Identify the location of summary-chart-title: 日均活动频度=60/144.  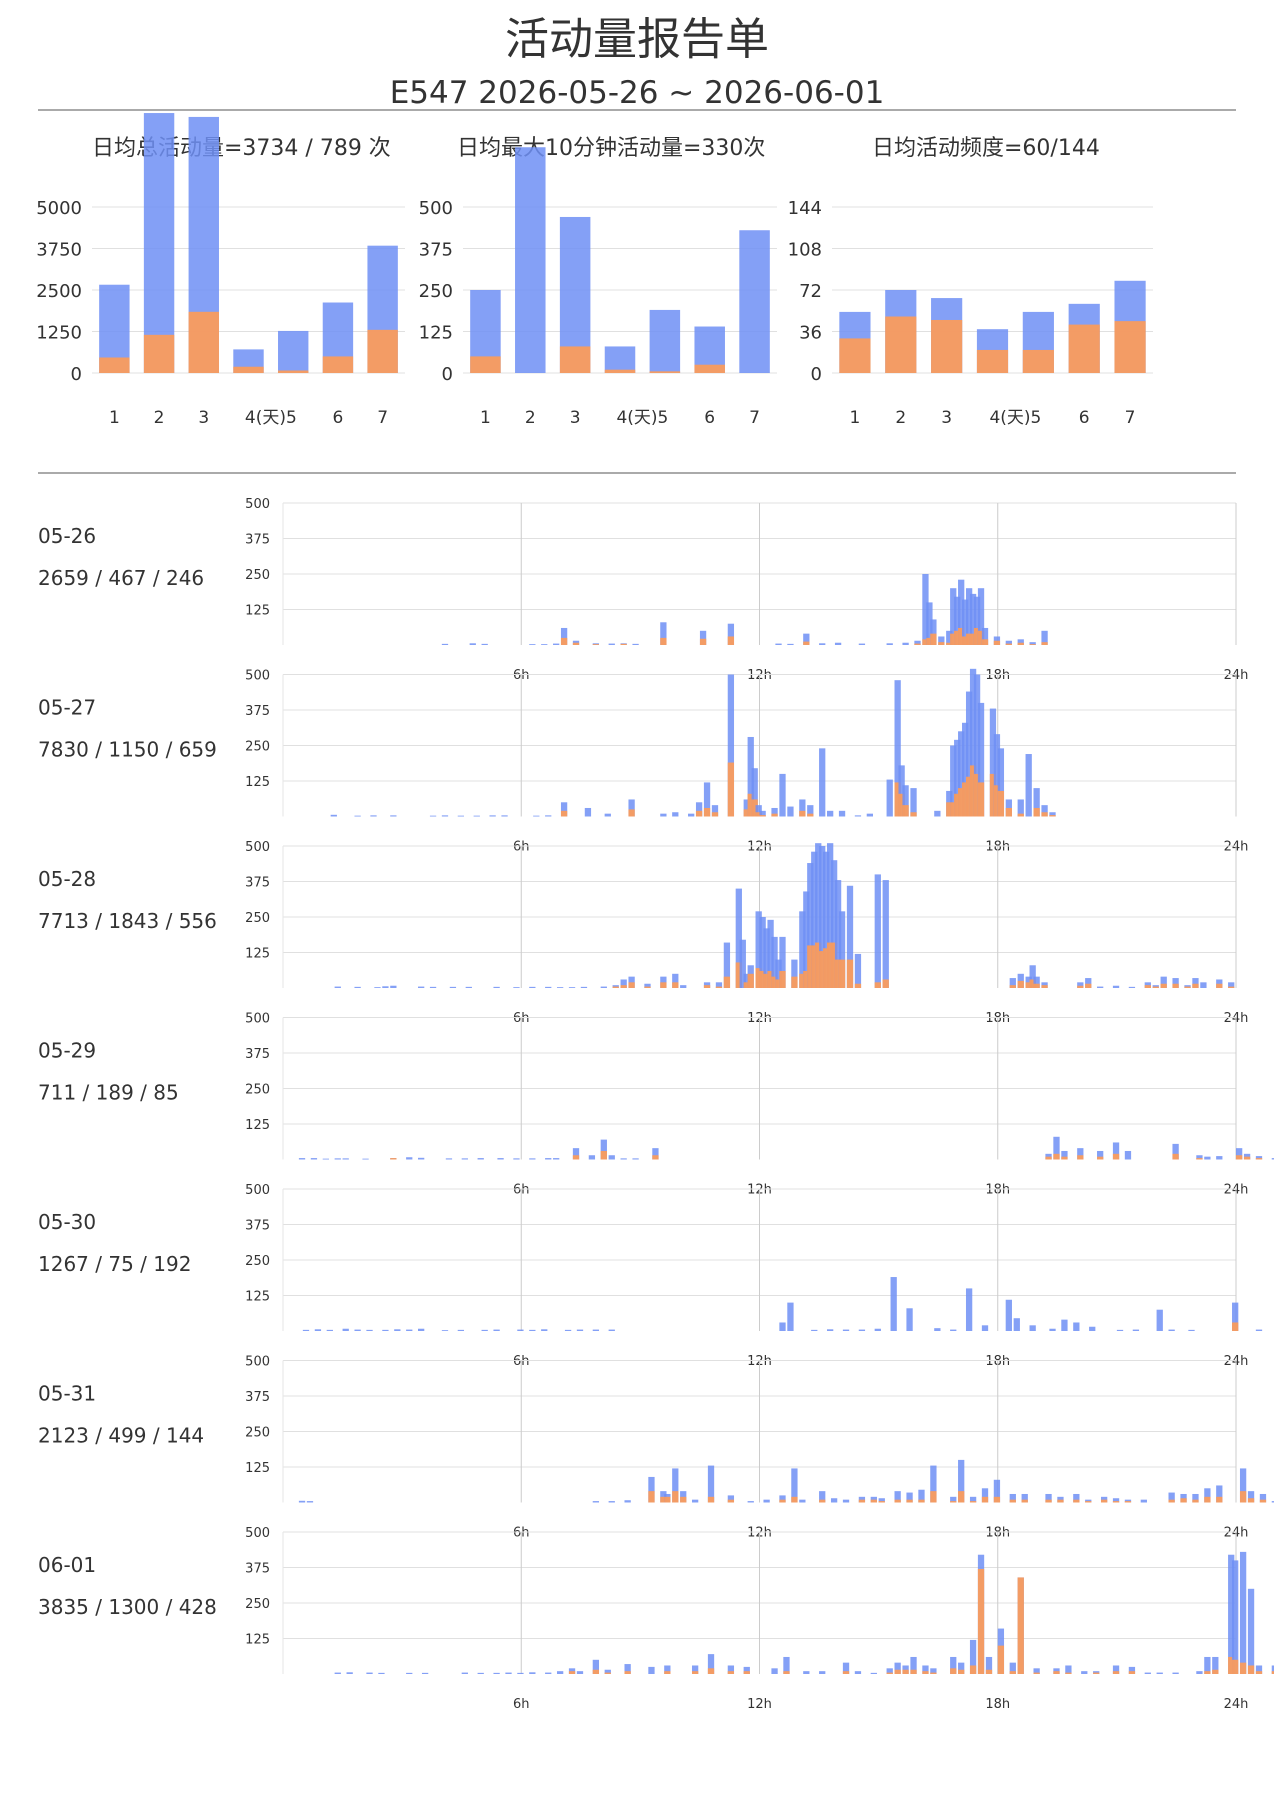
(986, 148).